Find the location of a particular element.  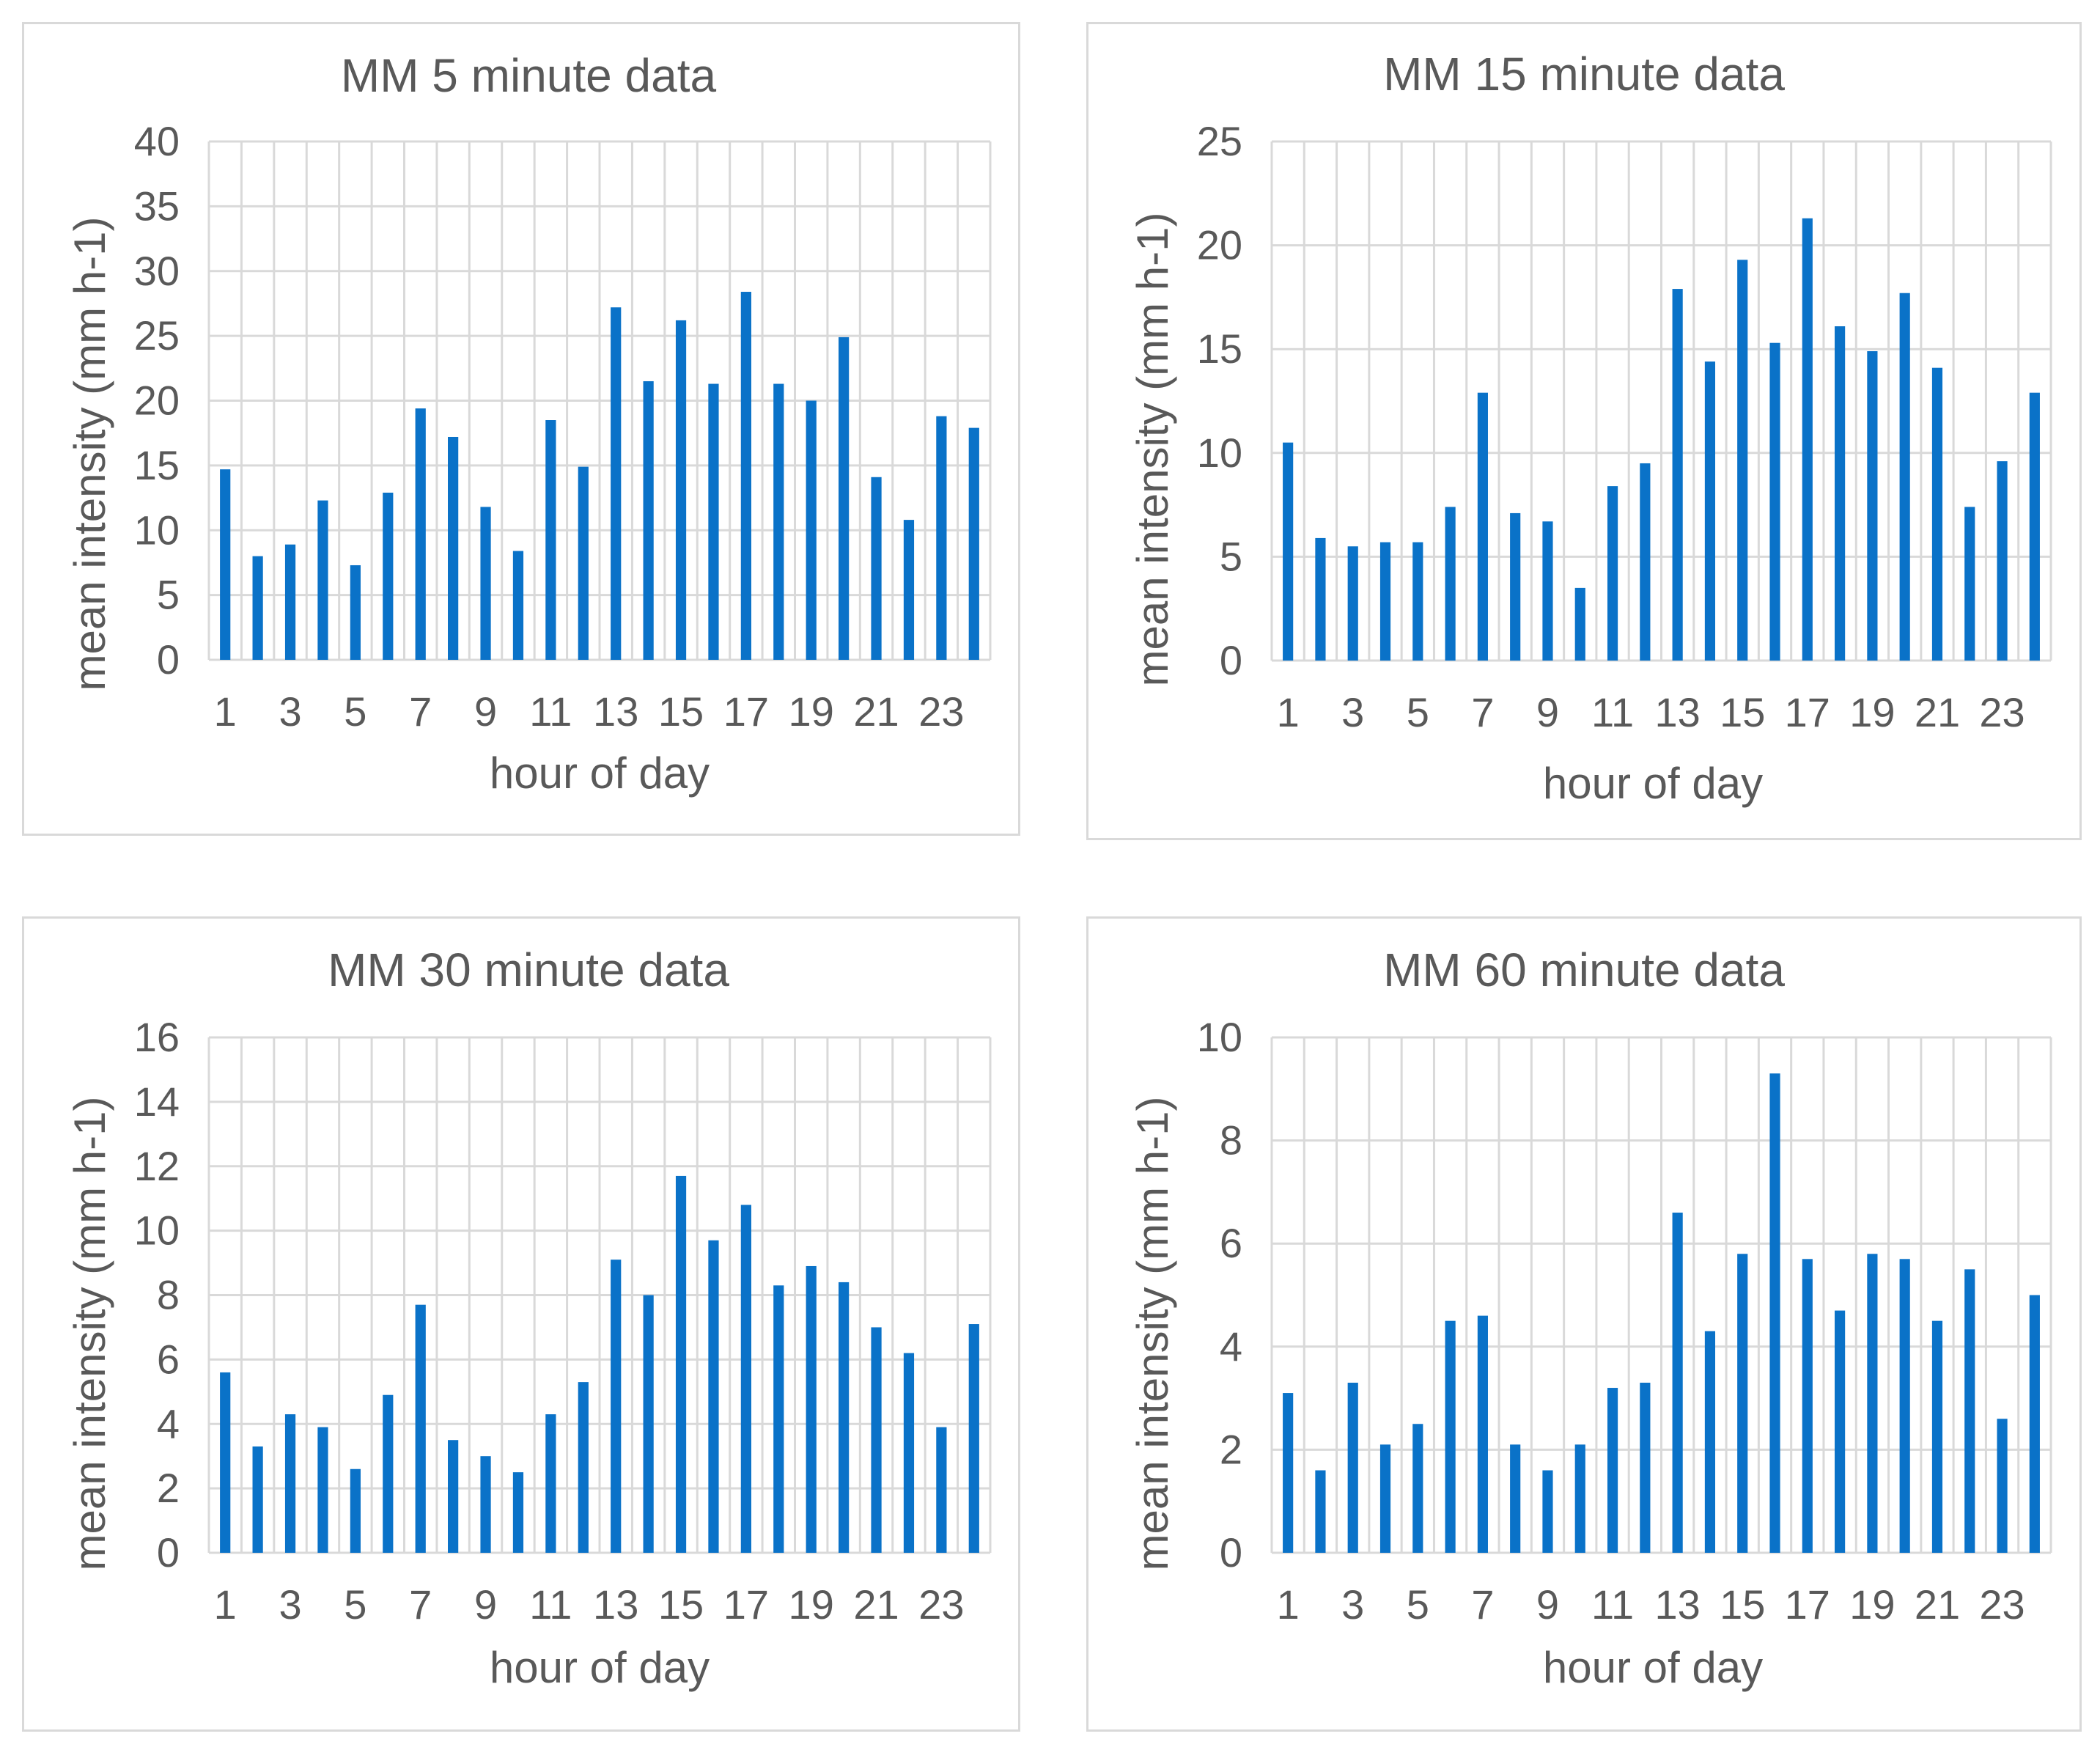

y-tick-label: 14 is located at coordinates (157, 1102).